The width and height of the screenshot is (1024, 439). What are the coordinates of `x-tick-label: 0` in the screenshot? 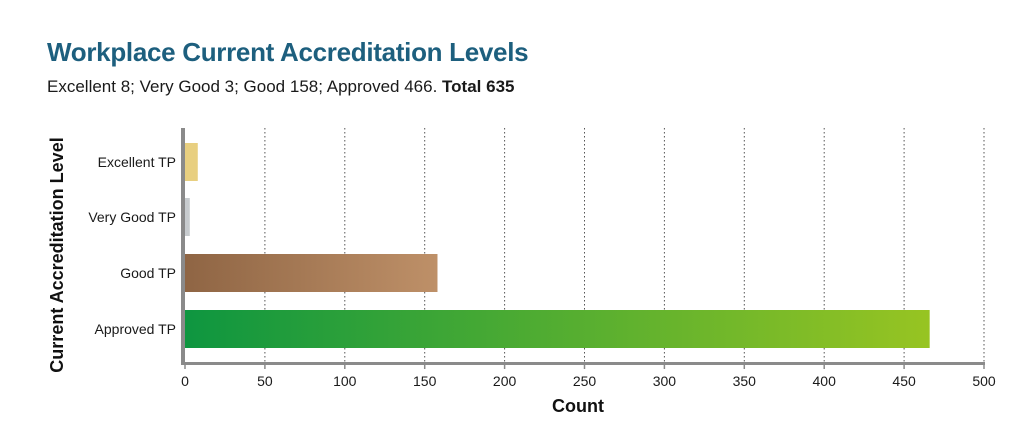 It's located at (185, 381).